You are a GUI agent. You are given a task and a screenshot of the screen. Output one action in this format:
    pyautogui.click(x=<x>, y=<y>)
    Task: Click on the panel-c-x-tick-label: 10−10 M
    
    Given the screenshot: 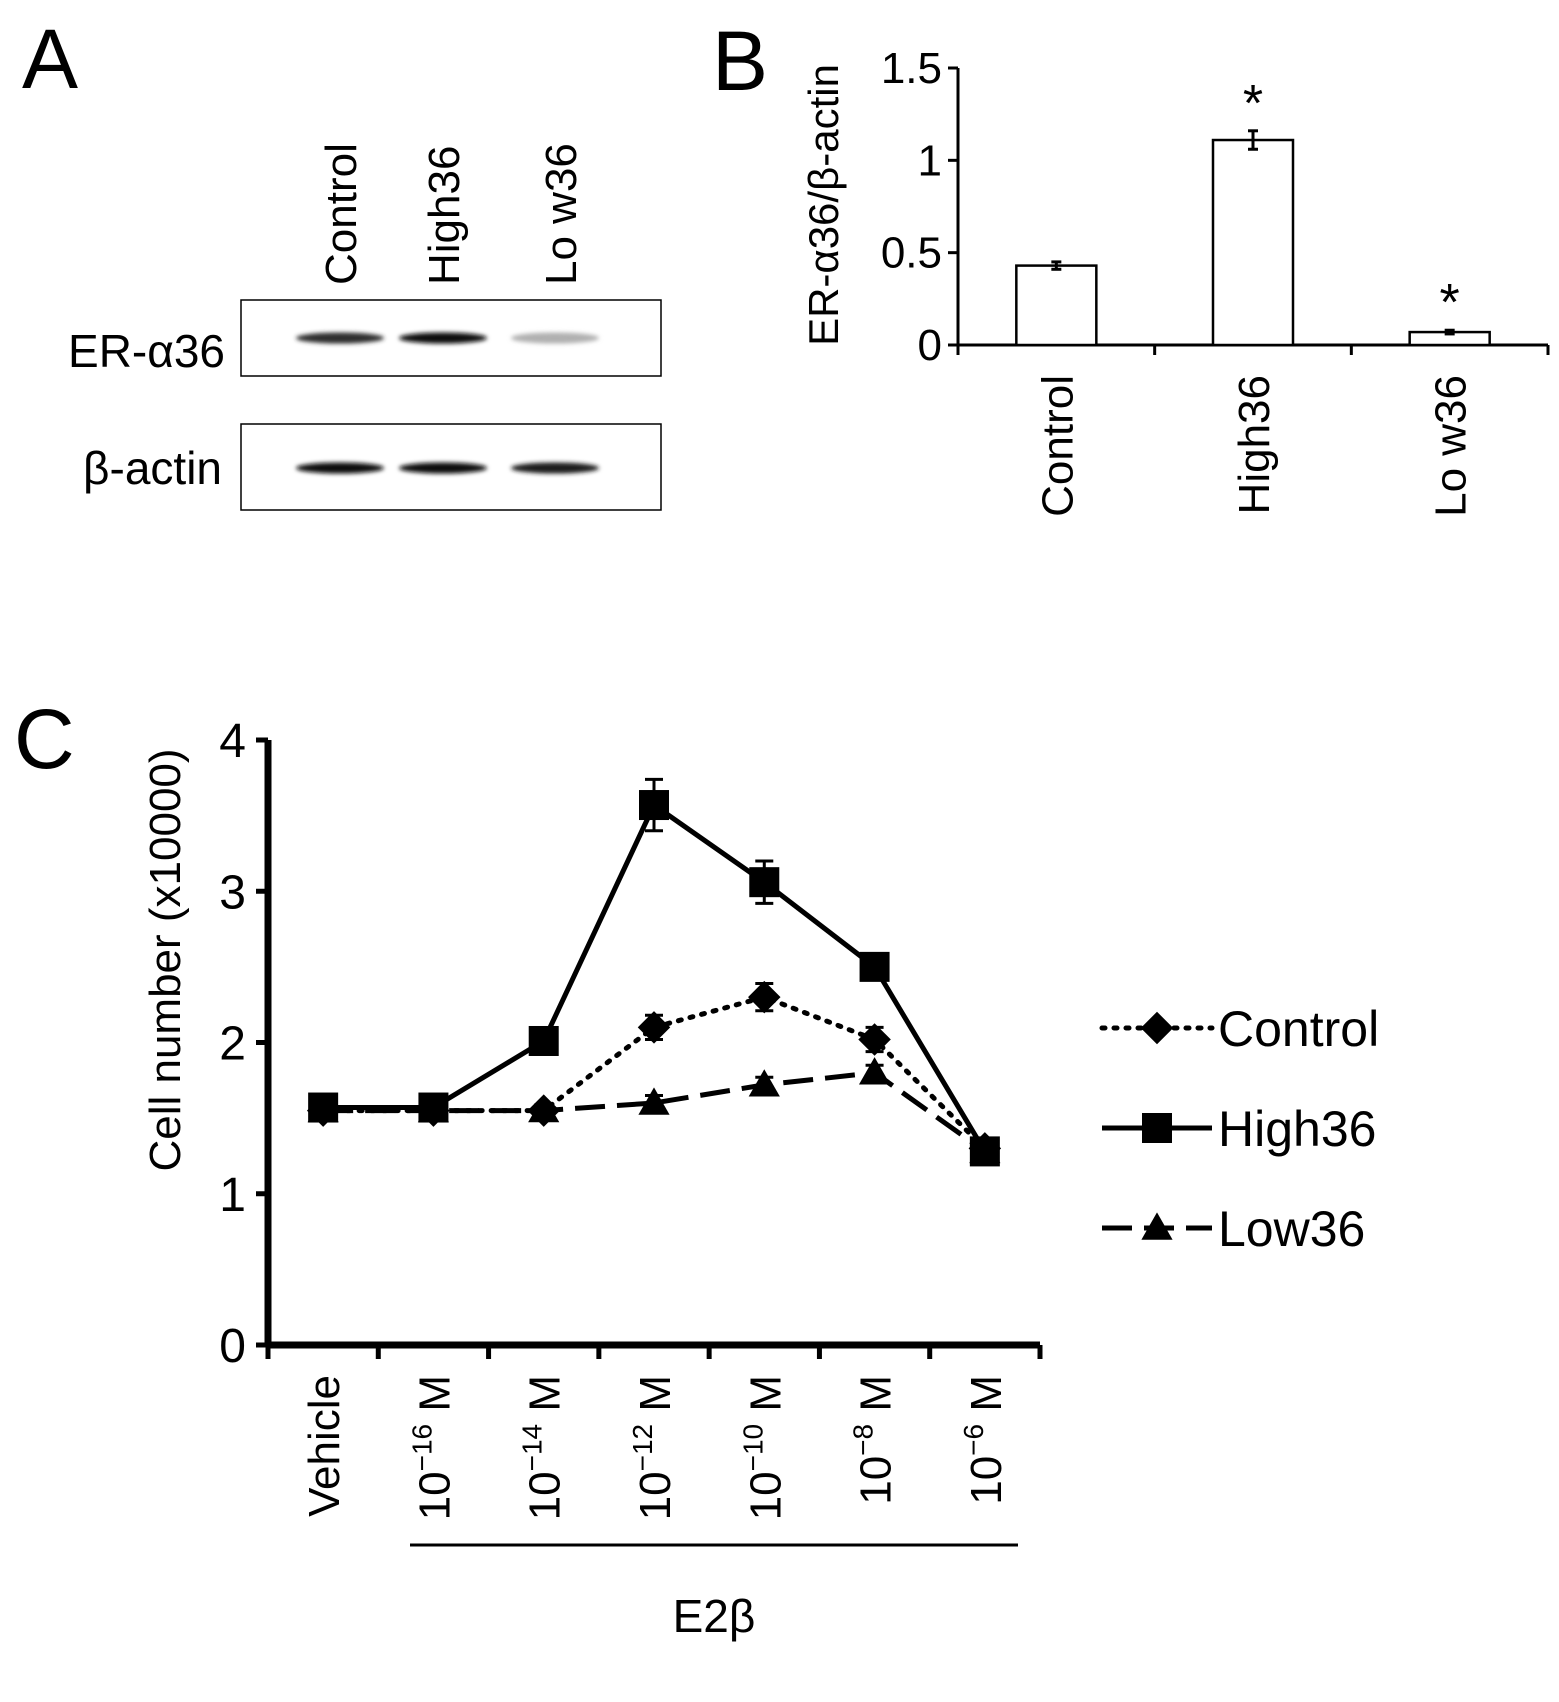 What is the action you would take?
    pyautogui.click(x=763, y=1447)
    